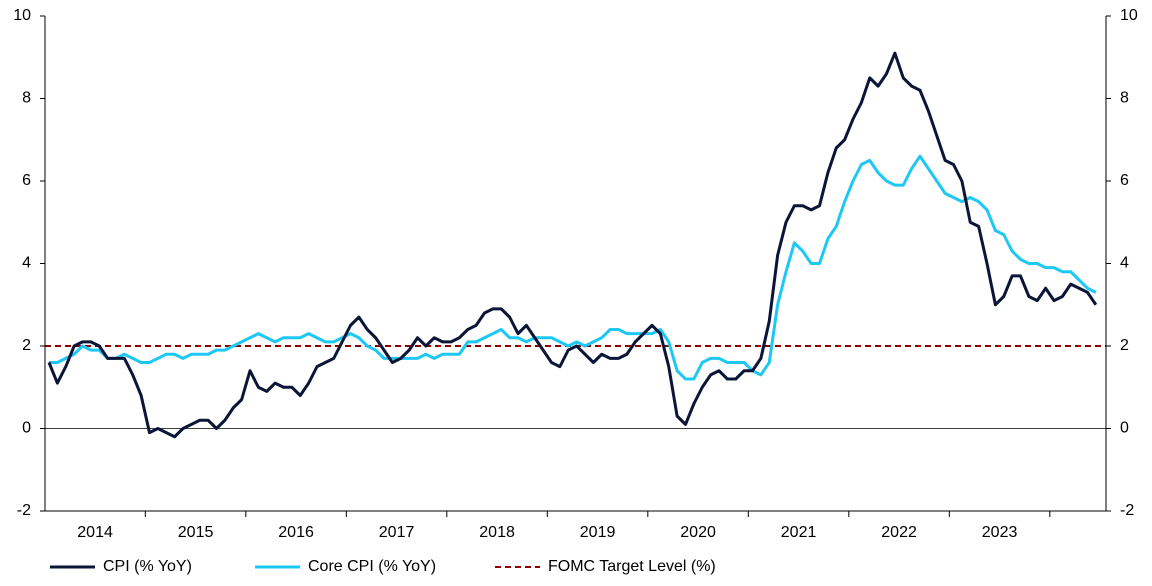 This screenshot has height=586, width=1152. What do you see at coordinates (147, 566) in the screenshot?
I see `legend-label: CPI (% YoY)` at bounding box center [147, 566].